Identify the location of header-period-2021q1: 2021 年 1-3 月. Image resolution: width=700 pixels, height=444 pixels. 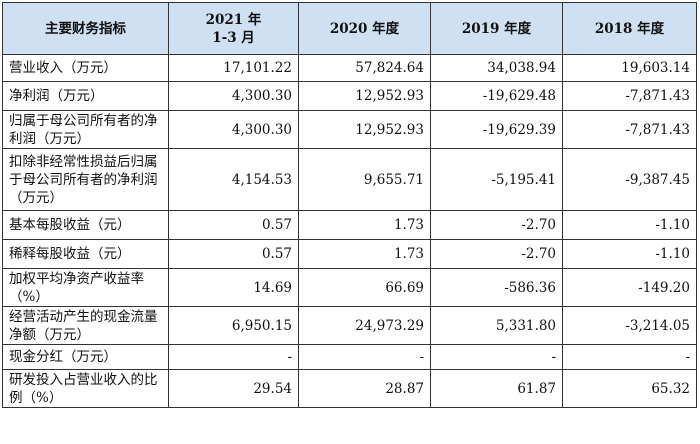
(233, 28).